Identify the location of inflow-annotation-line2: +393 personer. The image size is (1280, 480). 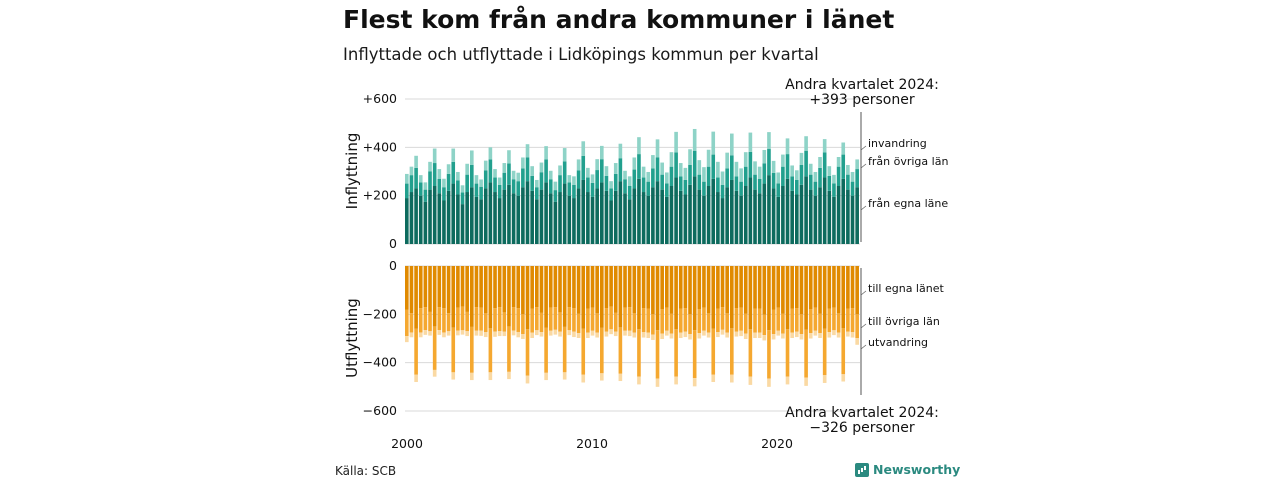
(862, 100).